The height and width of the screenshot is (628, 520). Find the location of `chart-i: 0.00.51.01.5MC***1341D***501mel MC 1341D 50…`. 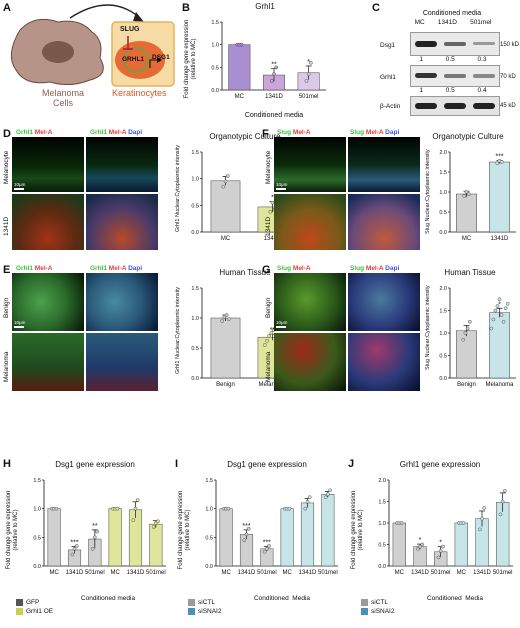

chart-i: 0.00.51.01.5MC***1341D***501mel MC 1341D 50… is located at coordinates (271, 527).